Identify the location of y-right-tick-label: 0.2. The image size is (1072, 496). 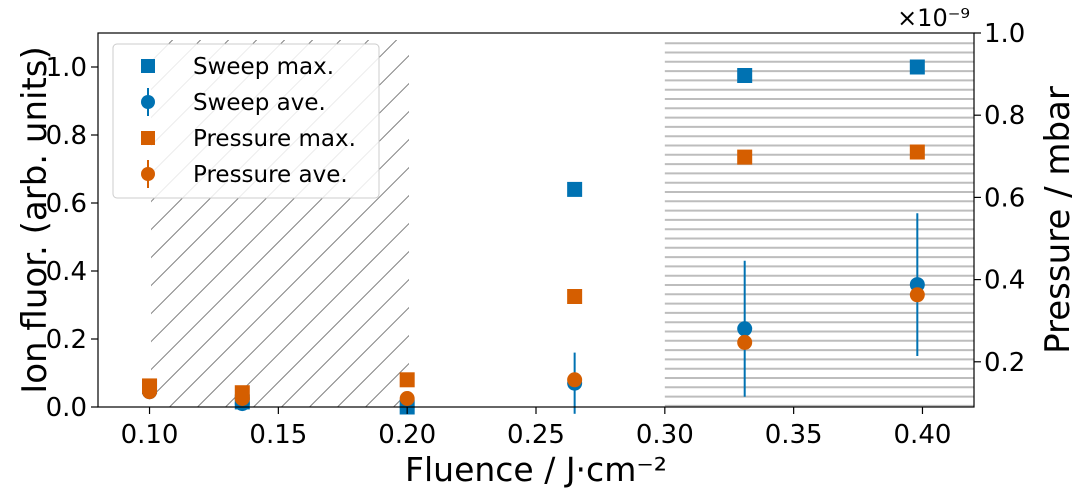
(1004, 363).